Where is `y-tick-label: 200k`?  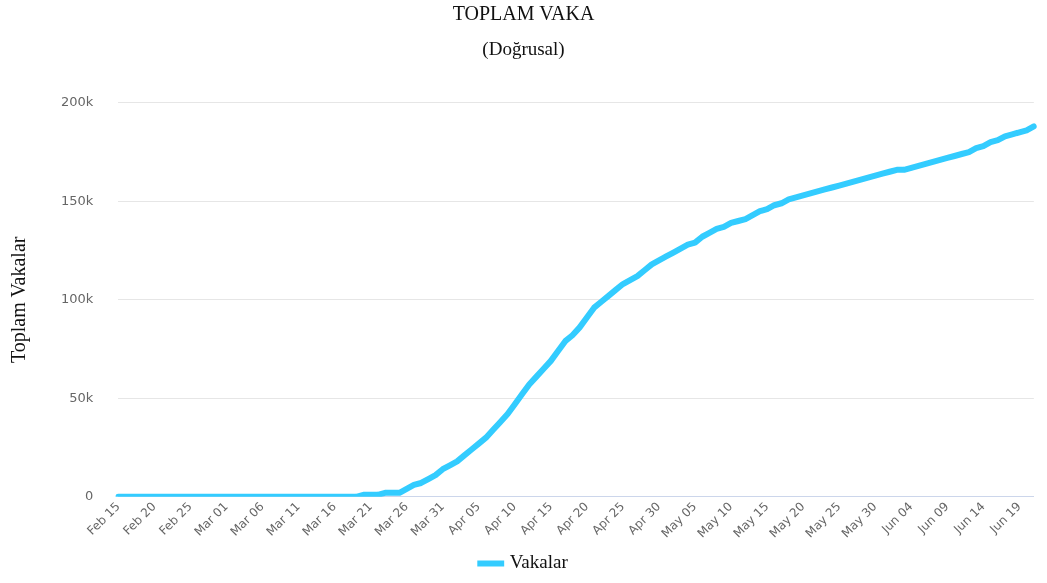
y-tick-label: 200k is located at coordinates (77, 102).